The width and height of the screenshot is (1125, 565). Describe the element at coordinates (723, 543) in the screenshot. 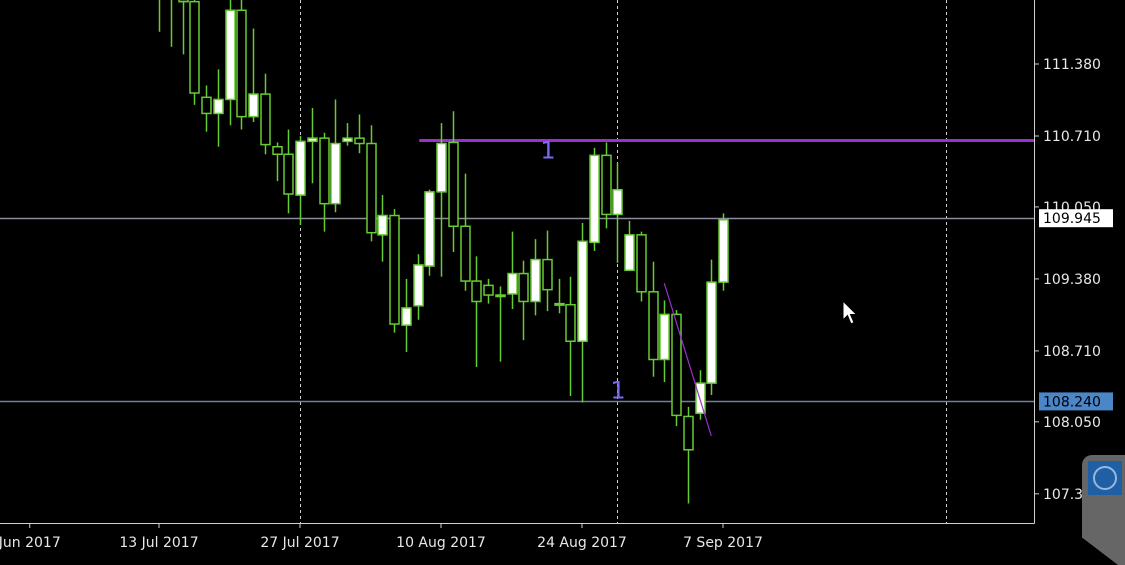

I see `x-tick-label: 7 Sep 2017` at that location.